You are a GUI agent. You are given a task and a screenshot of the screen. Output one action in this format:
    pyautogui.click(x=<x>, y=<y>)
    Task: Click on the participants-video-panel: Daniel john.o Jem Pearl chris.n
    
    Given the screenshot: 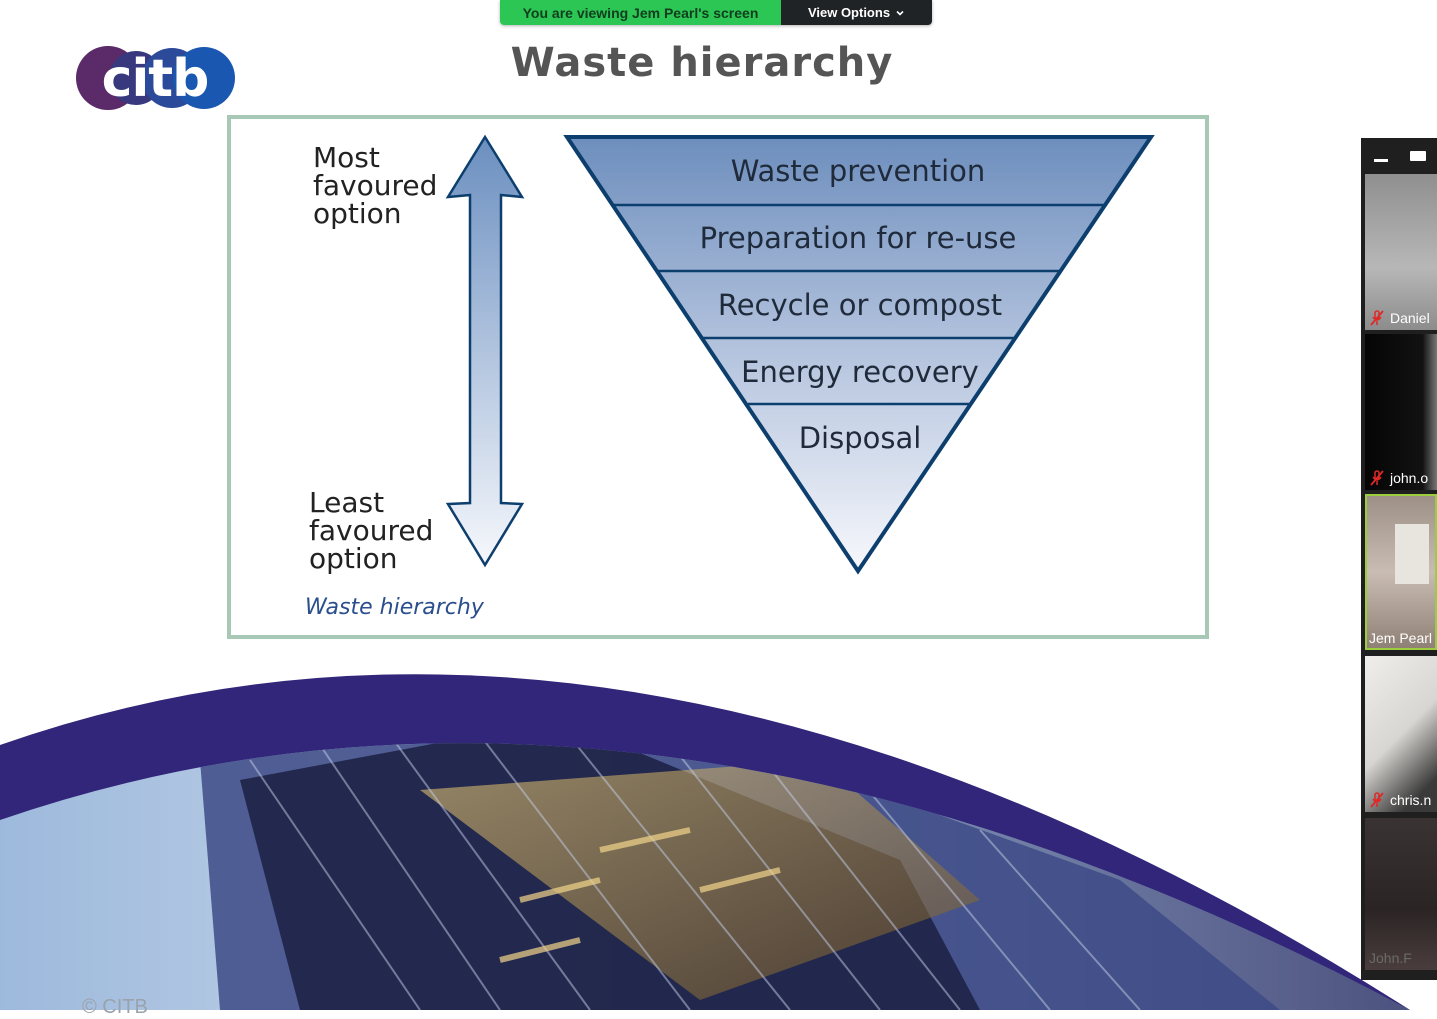 What is the action you would take?
    pyautogui.click(x=1399, y=559)
    